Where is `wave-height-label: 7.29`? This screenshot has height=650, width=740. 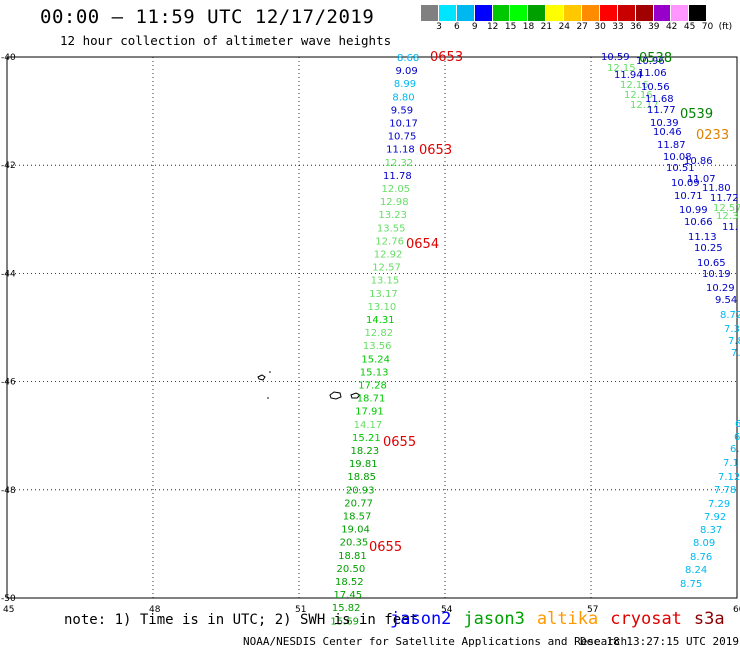 wave-height-label: 7.29 is located at coordinates (719, 504).